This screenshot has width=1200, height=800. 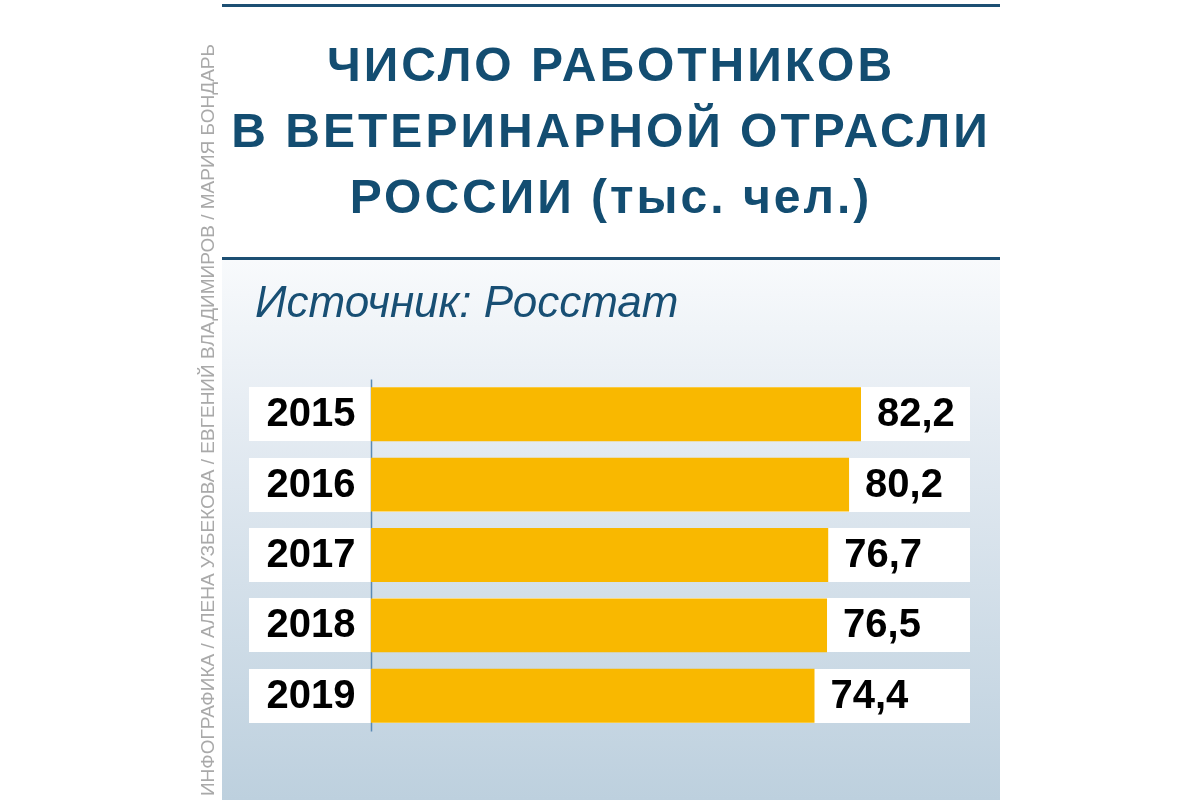 What do you see at coordinates (311, 412) in the screenshot?
I see `y-tick-label: 2015` at bounding box center [311, 412].